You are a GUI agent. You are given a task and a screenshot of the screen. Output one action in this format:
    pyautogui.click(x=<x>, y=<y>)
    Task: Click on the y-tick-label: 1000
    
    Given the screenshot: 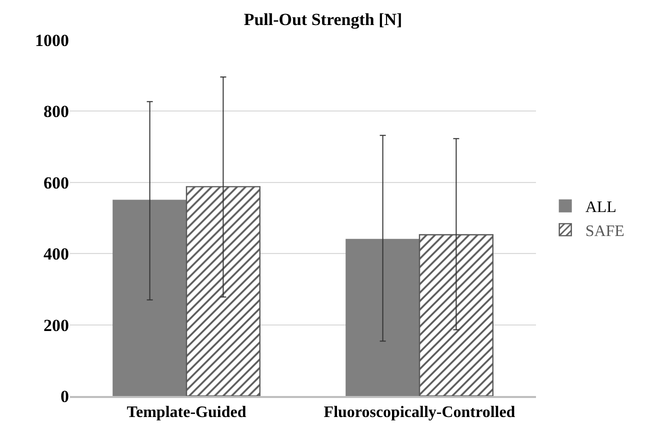 What is the action you would take?
    pyautogui.click(x=52, y=40)
    